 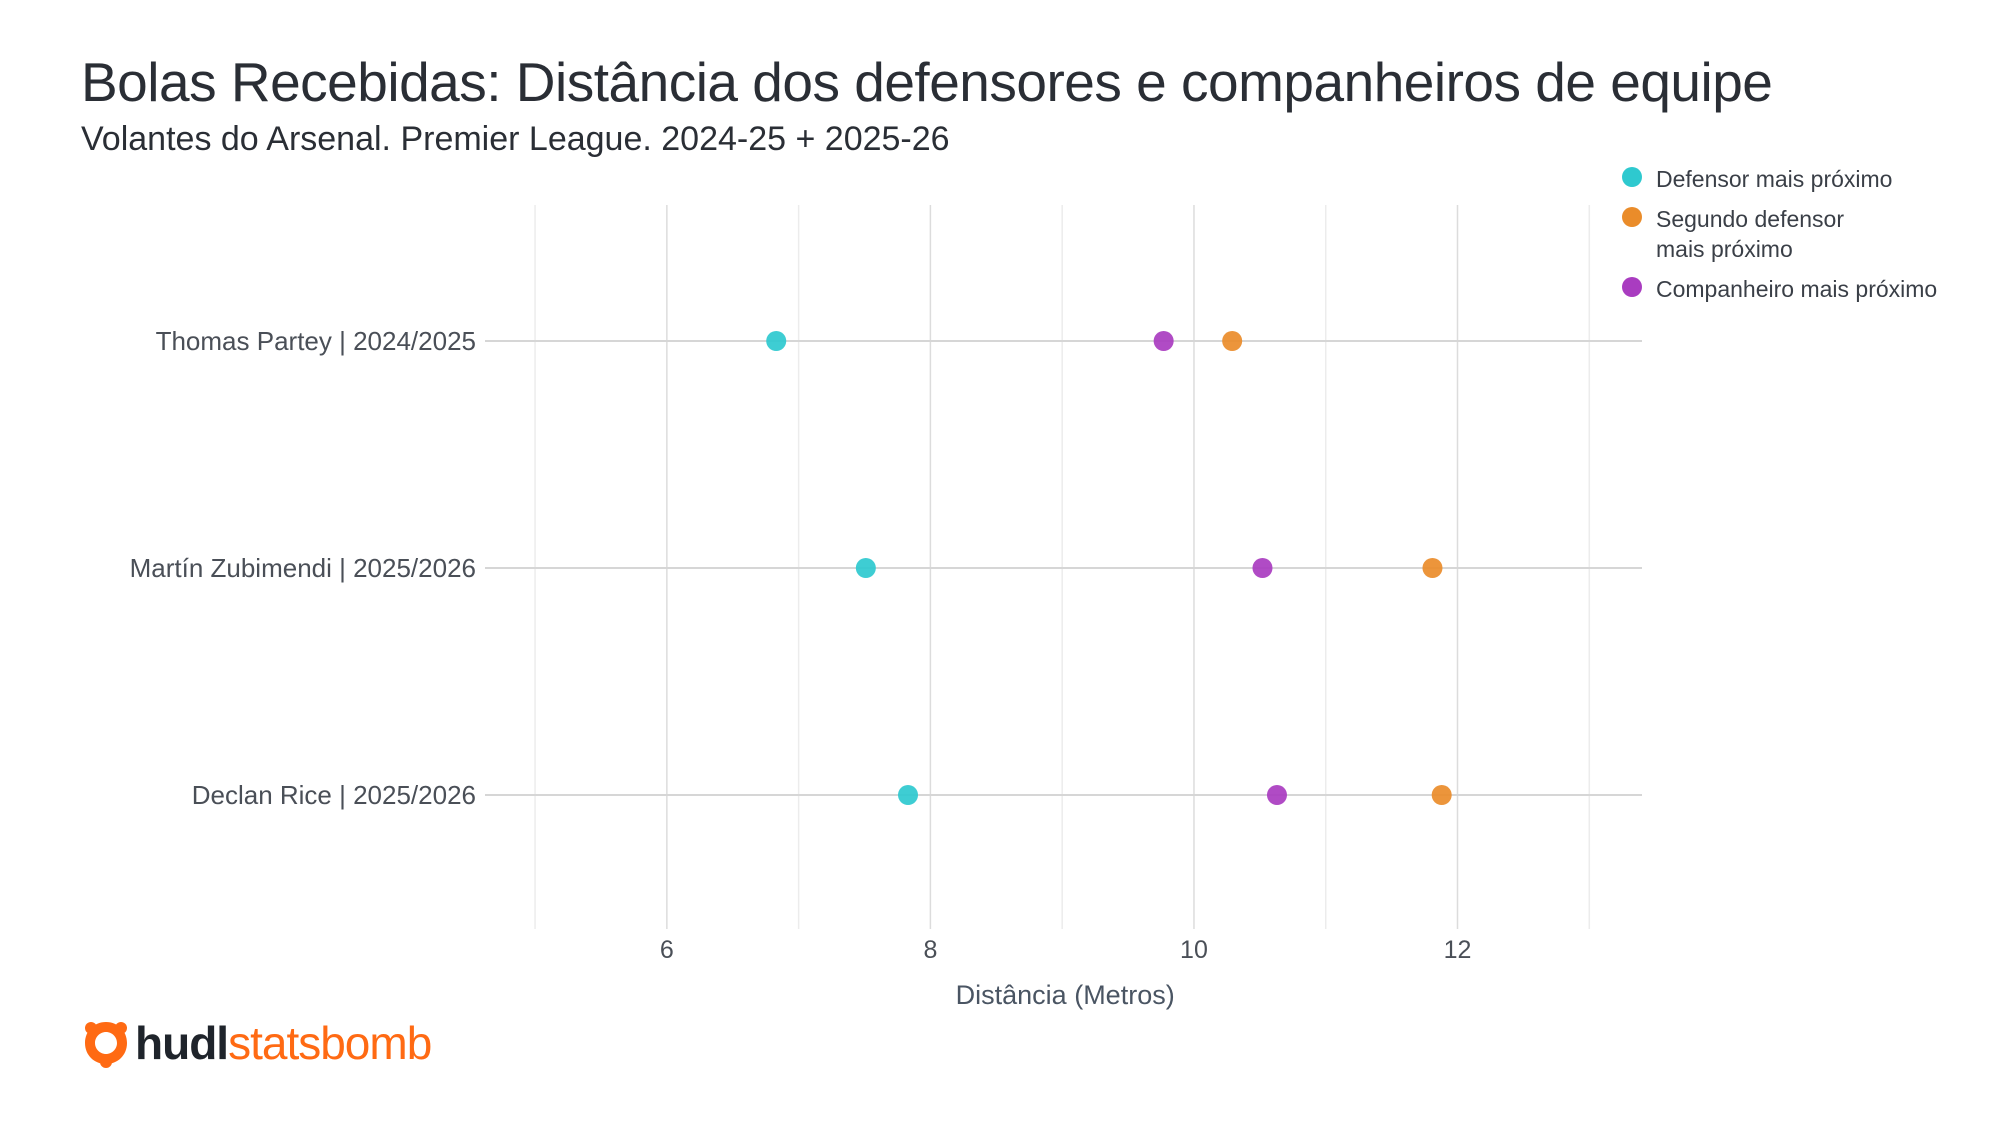 What do you see at coordinates (330, 1043) in the screenshot?
I see `logo-statsbomb: statsbomb` at bounding box center [330, 1043].